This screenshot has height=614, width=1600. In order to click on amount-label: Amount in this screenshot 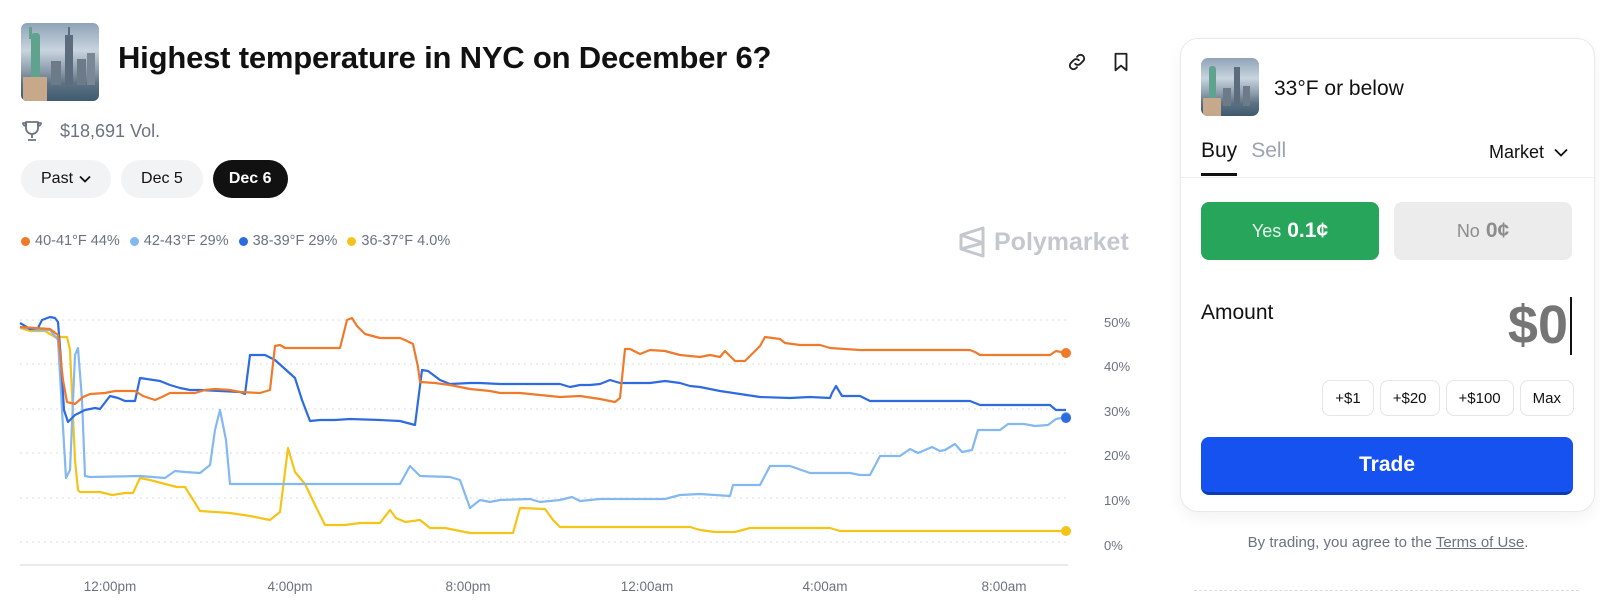, I will do `click(1237, 312)`.